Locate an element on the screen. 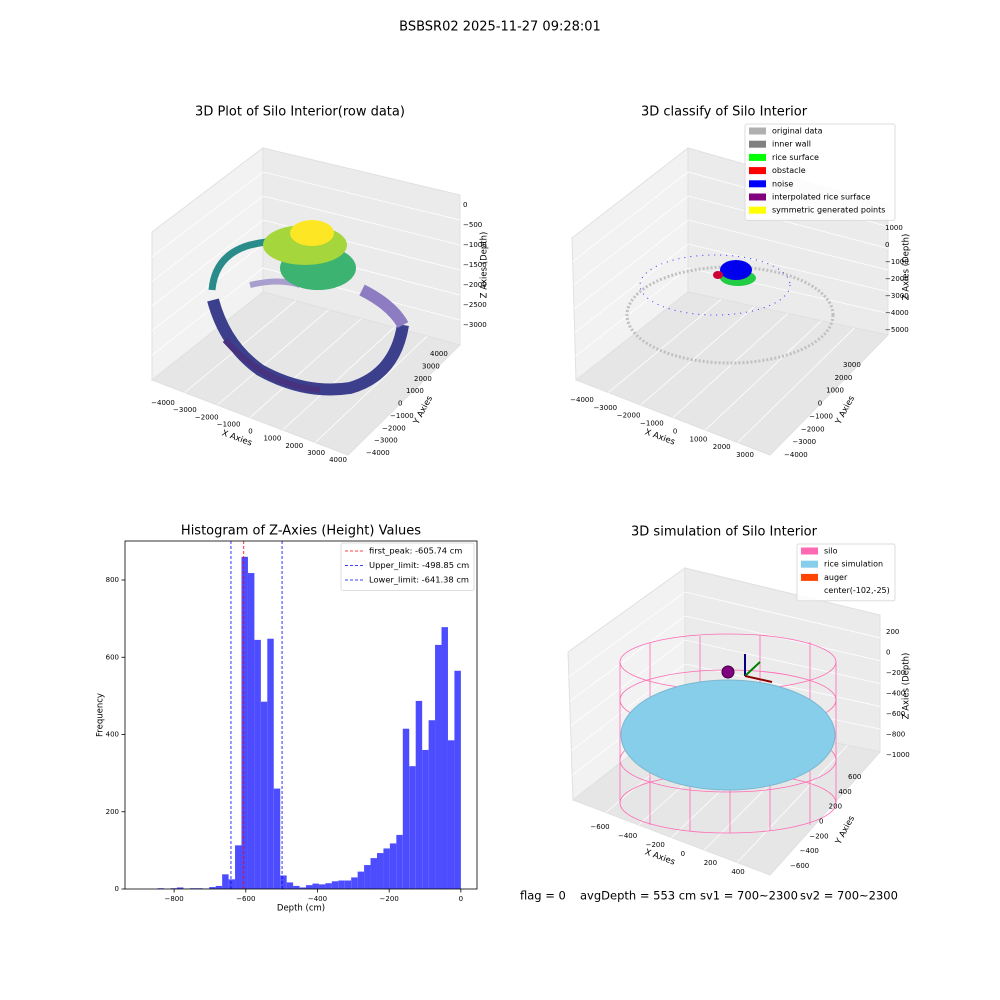 The height and width of the screenshot is (1000, 1000). chart-title: 3D Plot of Silo Interior(row data) is located at coordinates (300, 112).